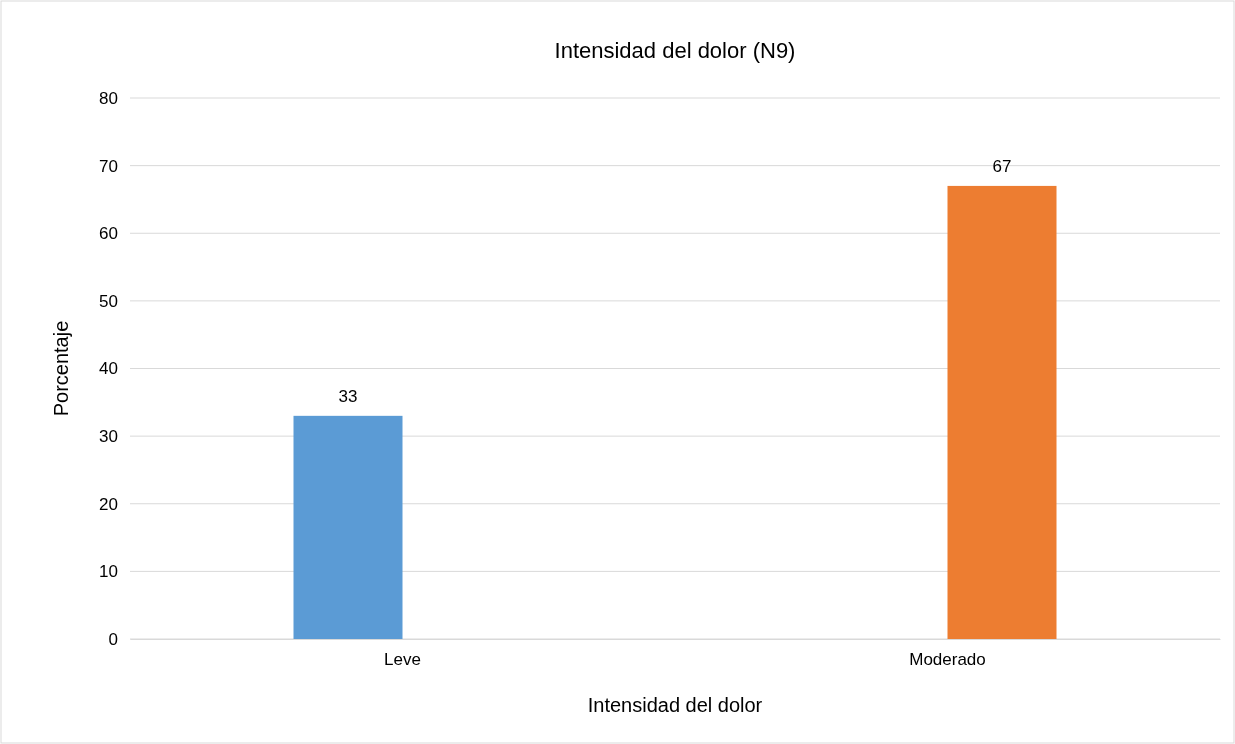 This screenshot has width=1235, height=744. What do you see at coordinates (675, 50) in the screenshot?
I see `chart-title: Intensidad del dolor (N9)` at bounding box center [675, 50].